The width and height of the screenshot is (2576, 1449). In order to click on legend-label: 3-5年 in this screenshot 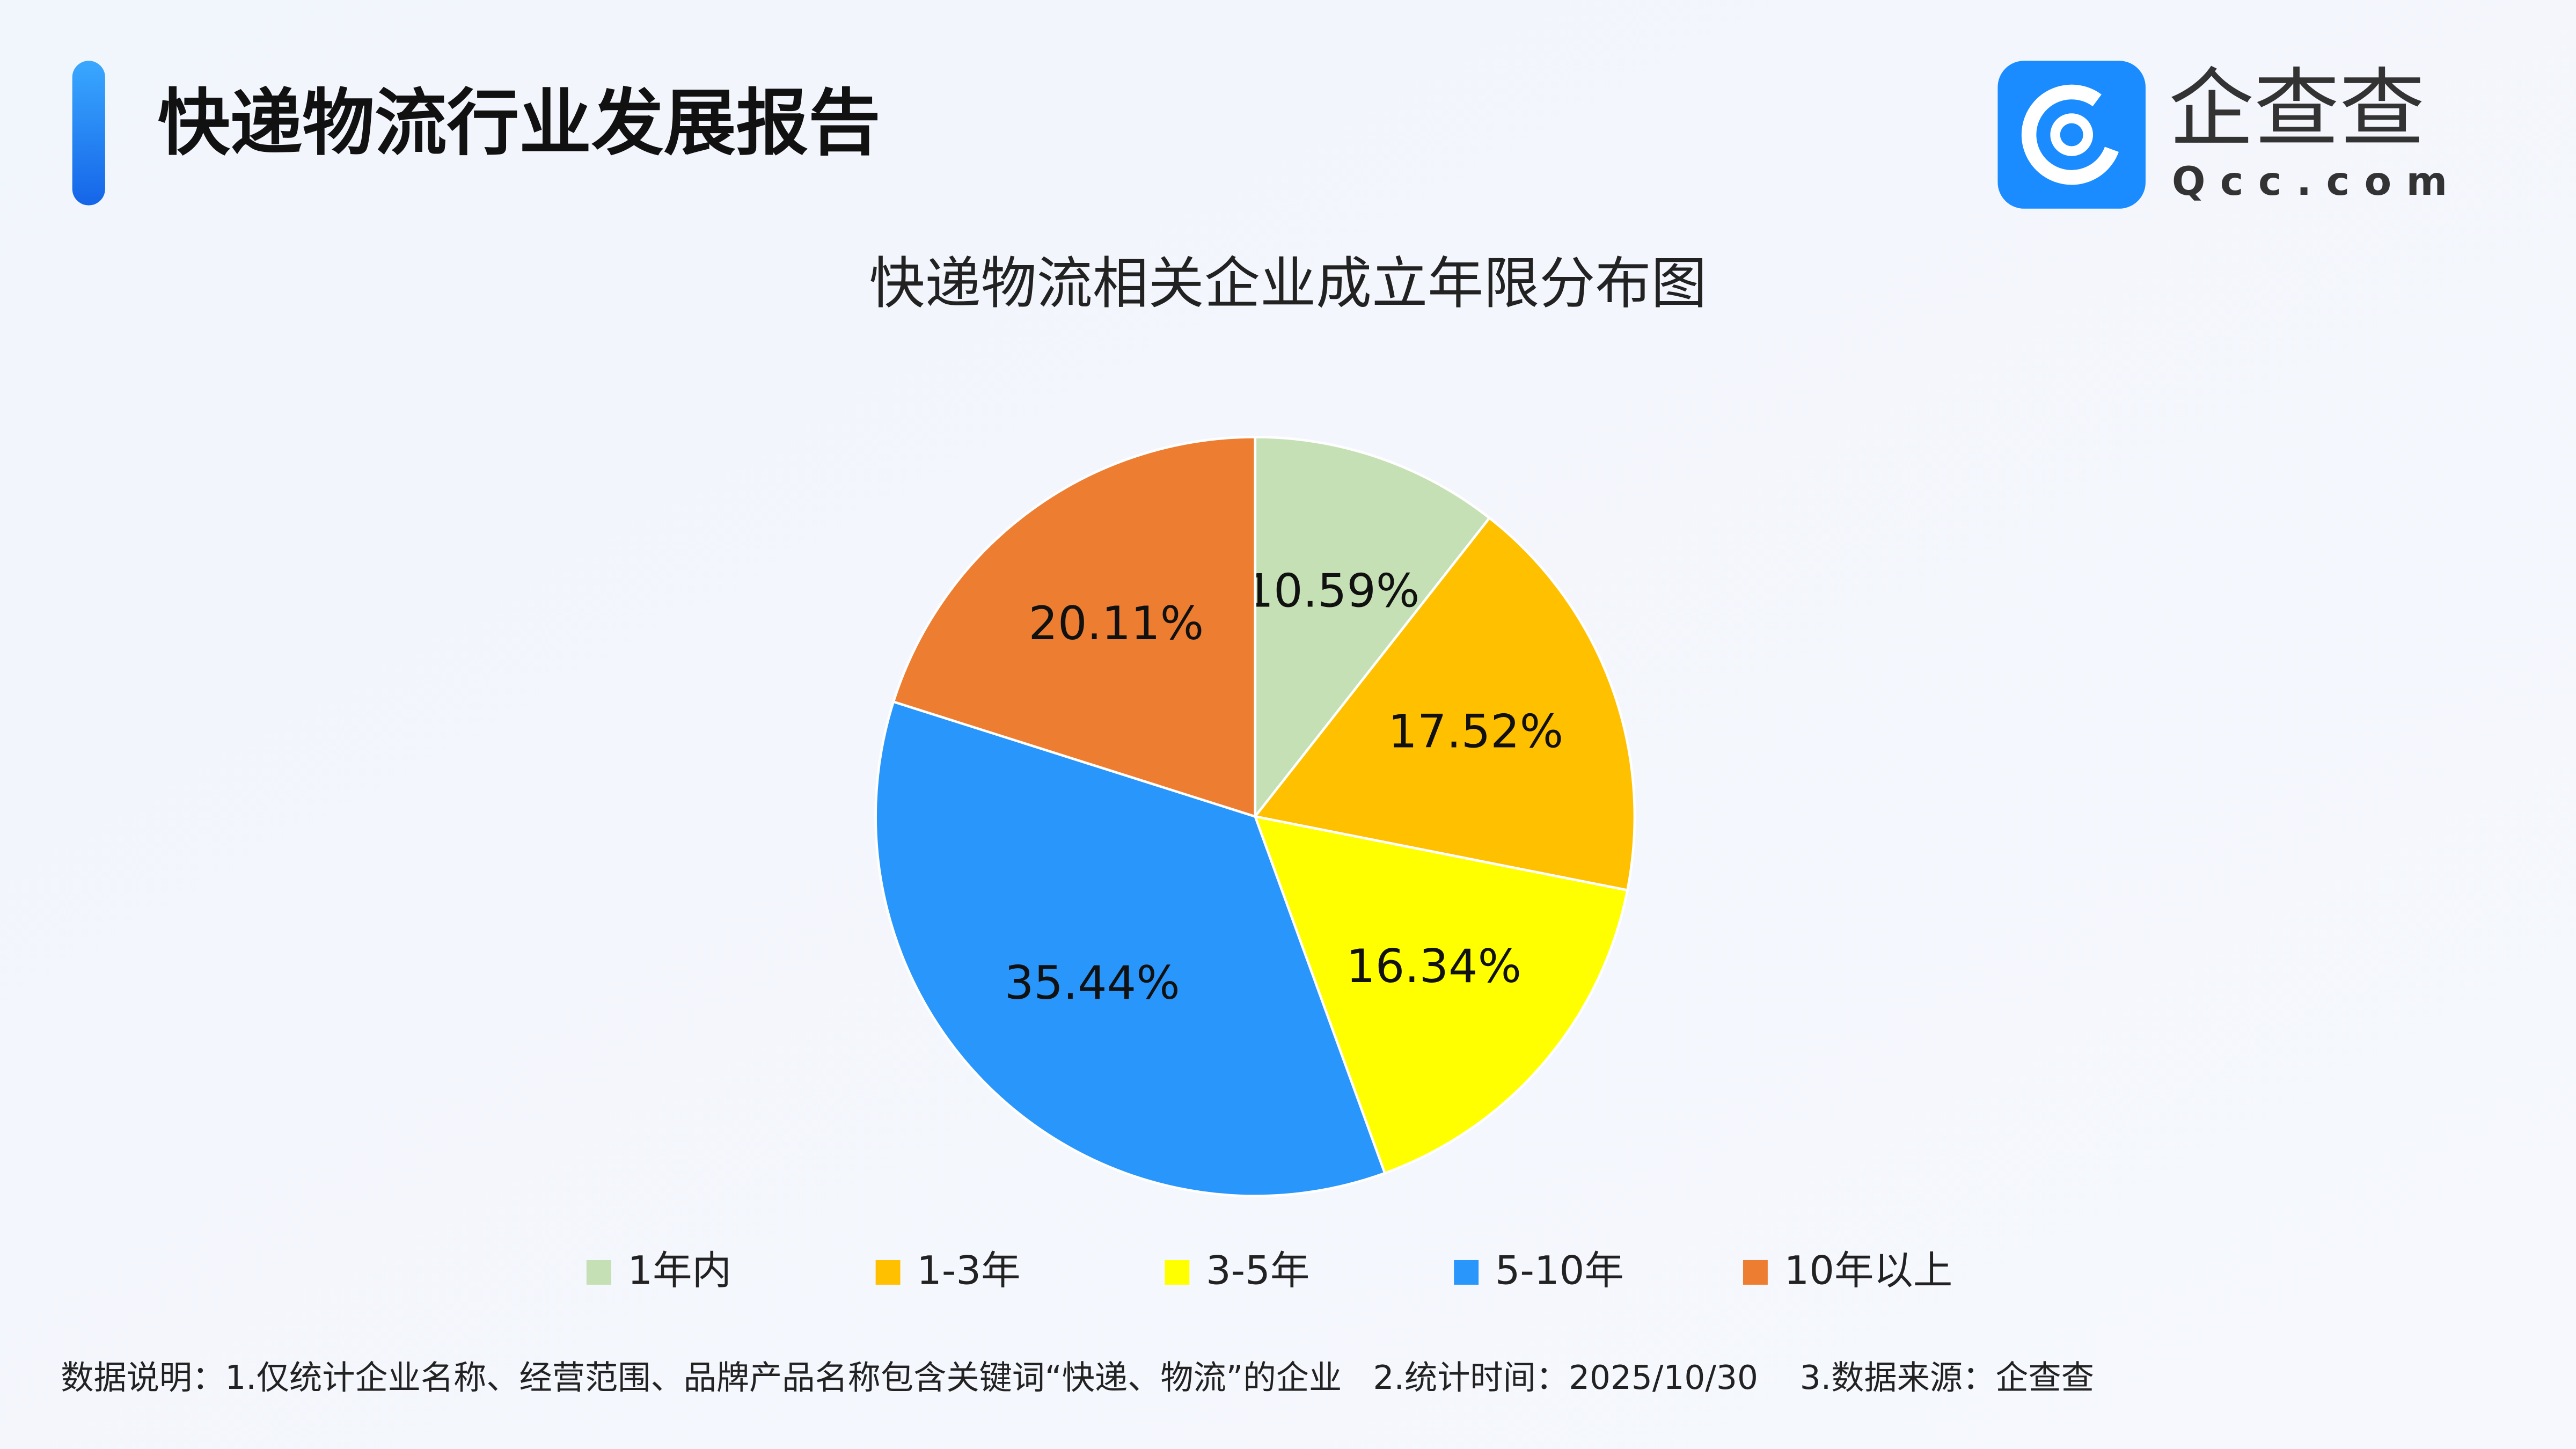, I will do `click(1257, 1270)`.